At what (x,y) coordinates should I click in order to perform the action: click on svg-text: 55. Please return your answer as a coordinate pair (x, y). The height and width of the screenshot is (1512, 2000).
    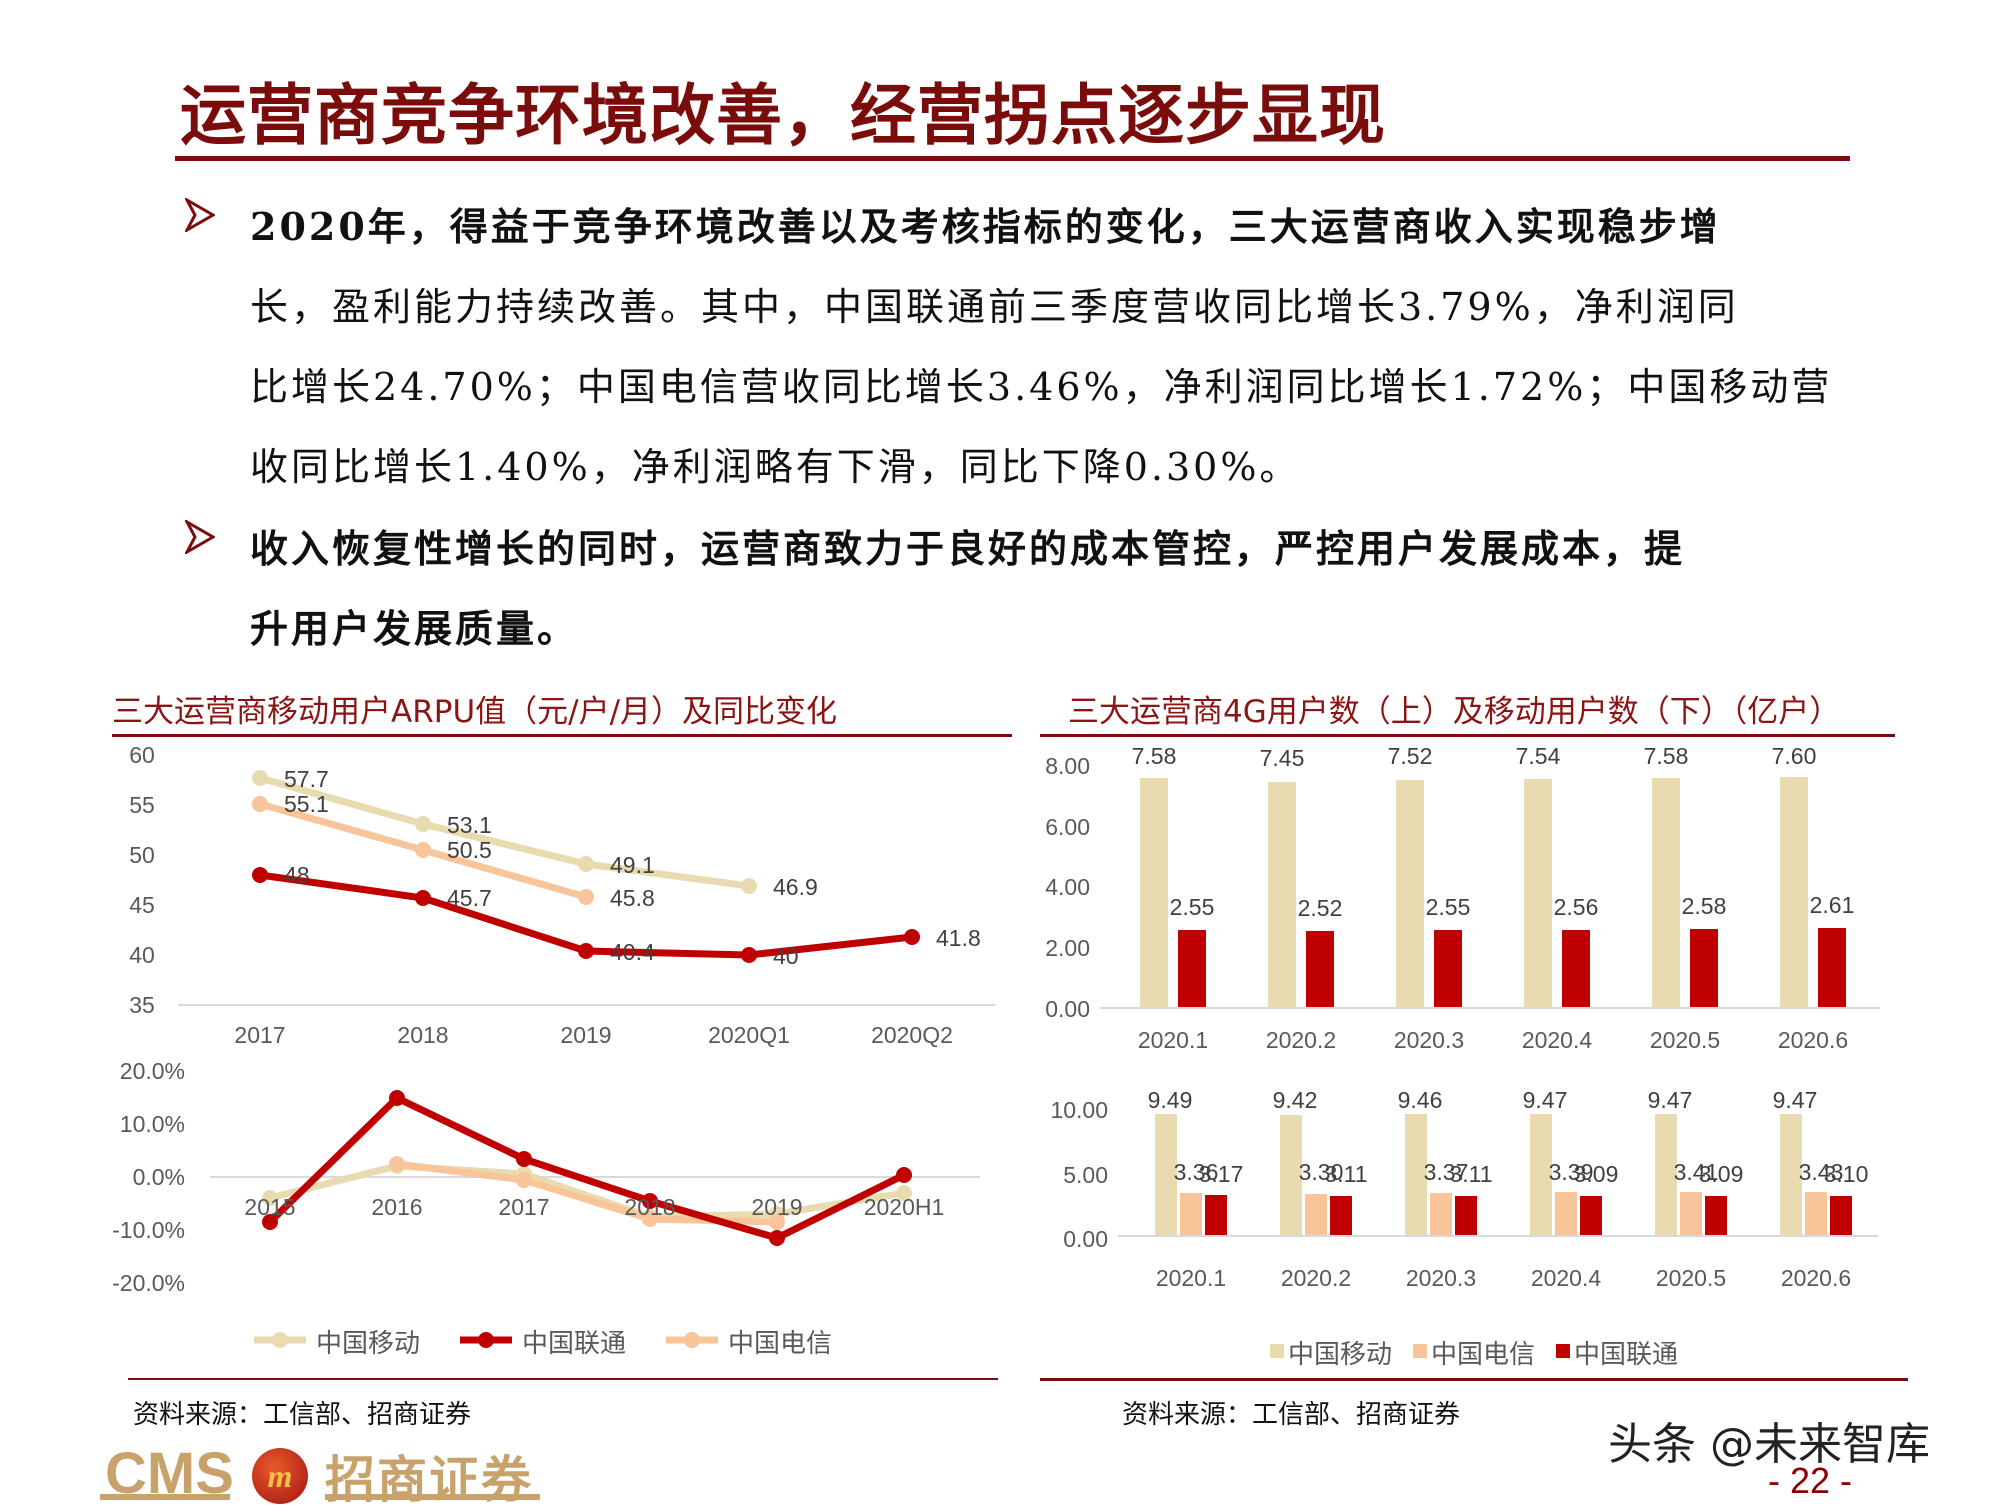
    Looking at the image, I should click on (142, 805).